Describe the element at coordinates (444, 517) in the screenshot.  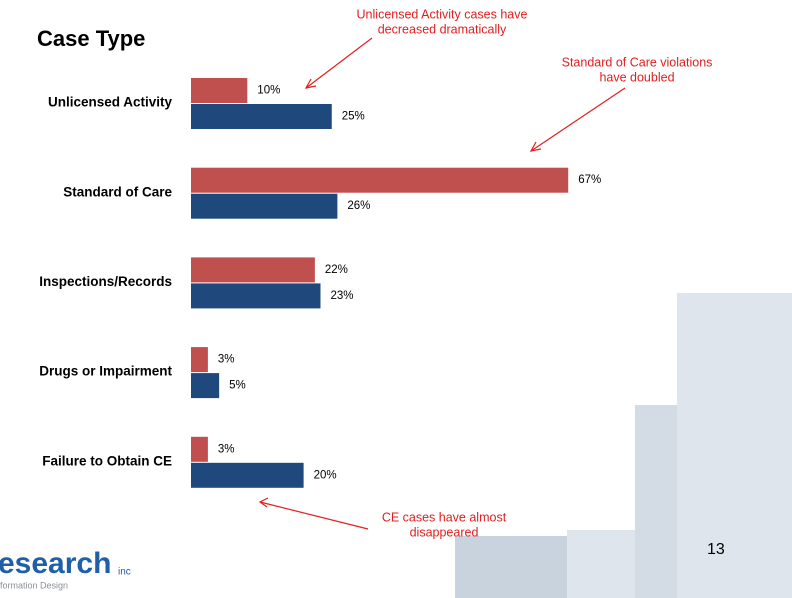
I see `annotation: CE cases have almost` at that location.